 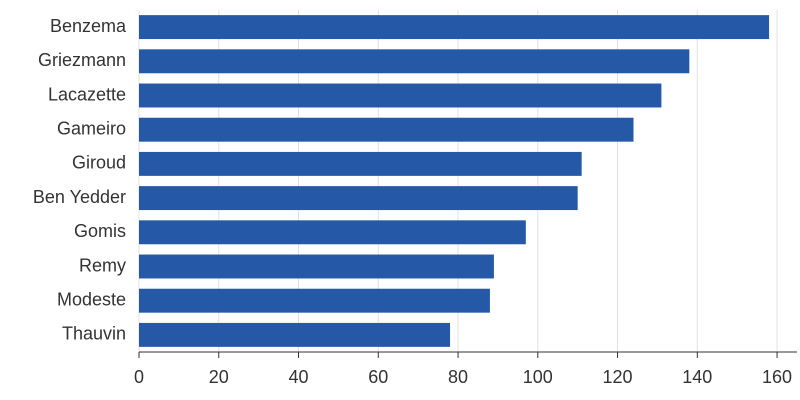 What do you see at coordinates (139, 377) in the screenshot?
I see `x-tick-label: 0` at bounding box center [139, 377].